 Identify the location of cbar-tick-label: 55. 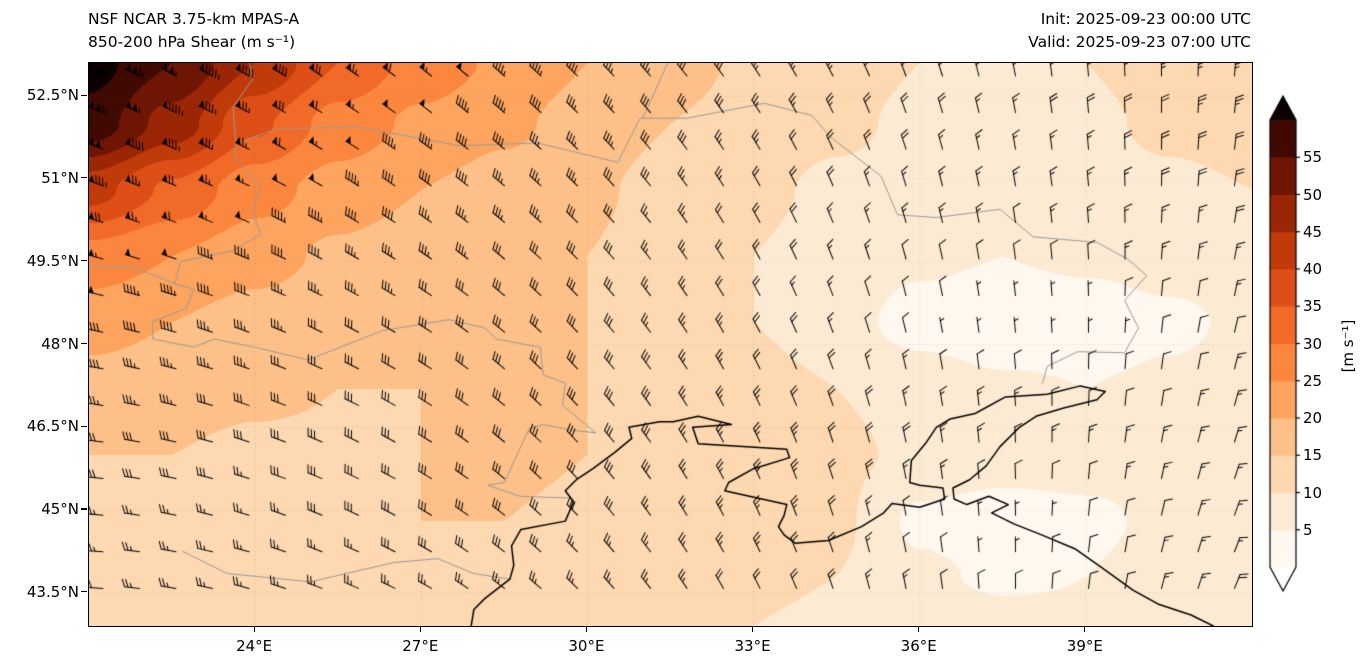
(1313, 157).